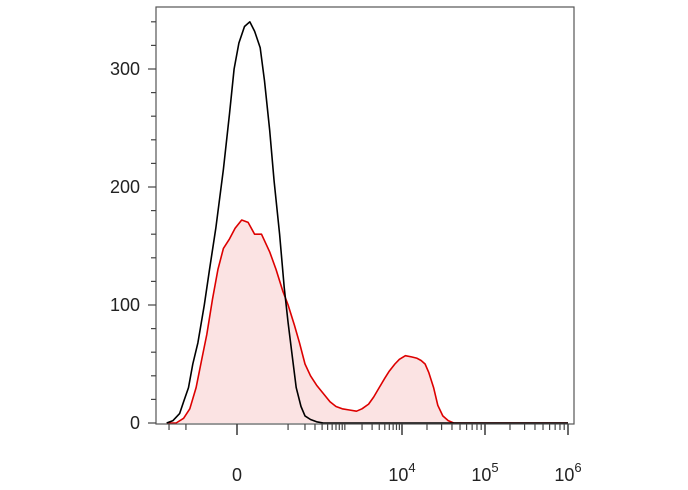 The height and width of the screenshot is (490, 688). What do you see at coordinates (375, 454) in the screenshot?
I see `x-axis: 0 10⁴ 10⁵ 10⁶` at bounding box center [375, 454].